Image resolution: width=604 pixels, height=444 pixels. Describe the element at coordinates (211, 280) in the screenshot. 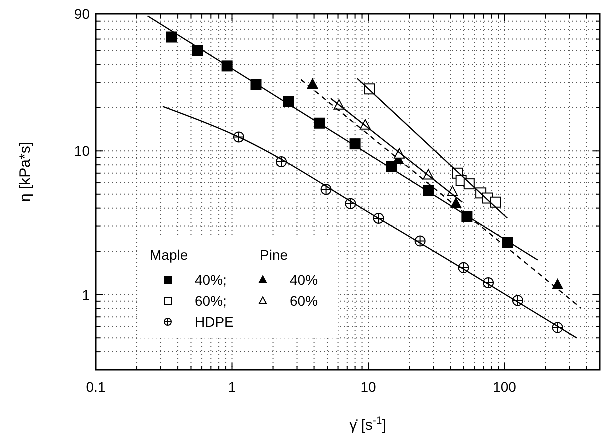

I see `legend-label: 40%;` at that location.